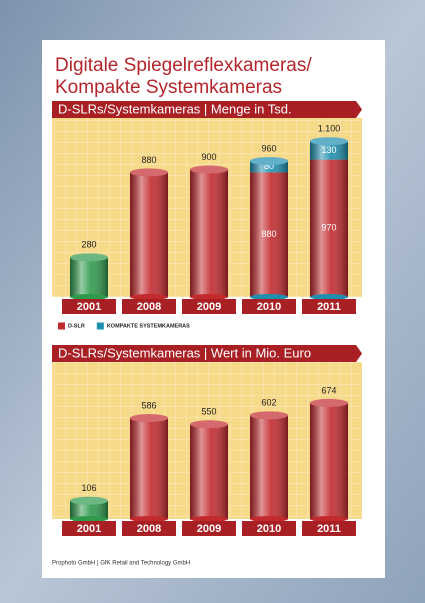 The width and height of the screenshot is (425, 603). What do you see at coordinates (328, 390) in the screenshot?
I see `value-label: 674` at bounding box center [328, 390].